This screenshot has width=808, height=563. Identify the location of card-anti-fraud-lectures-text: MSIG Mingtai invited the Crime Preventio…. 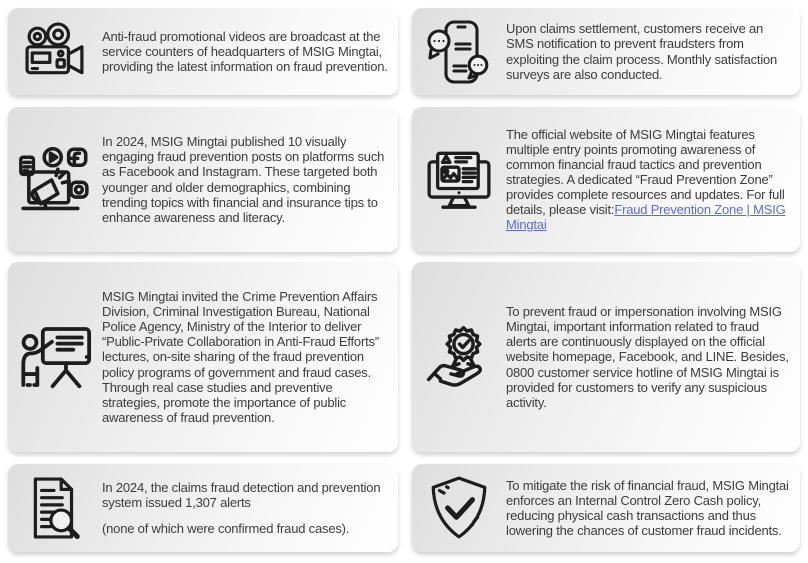
(240, 357).